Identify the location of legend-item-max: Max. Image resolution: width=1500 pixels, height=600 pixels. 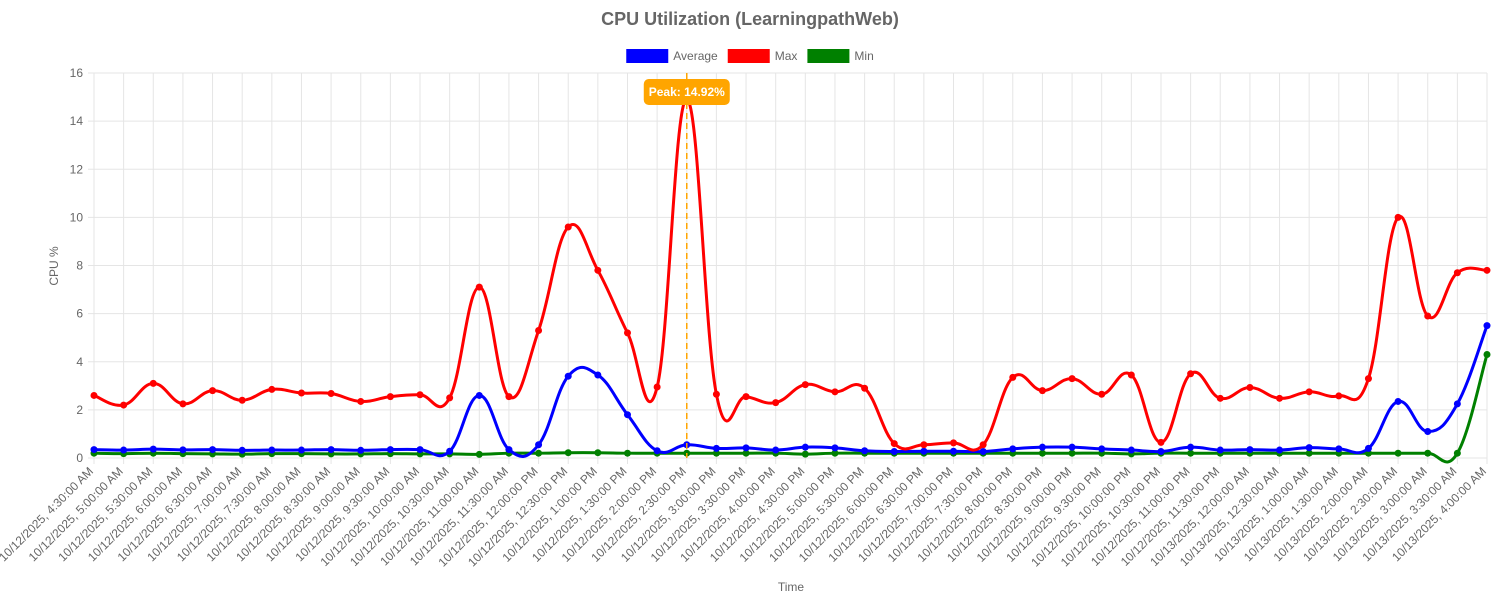
(762, 56).